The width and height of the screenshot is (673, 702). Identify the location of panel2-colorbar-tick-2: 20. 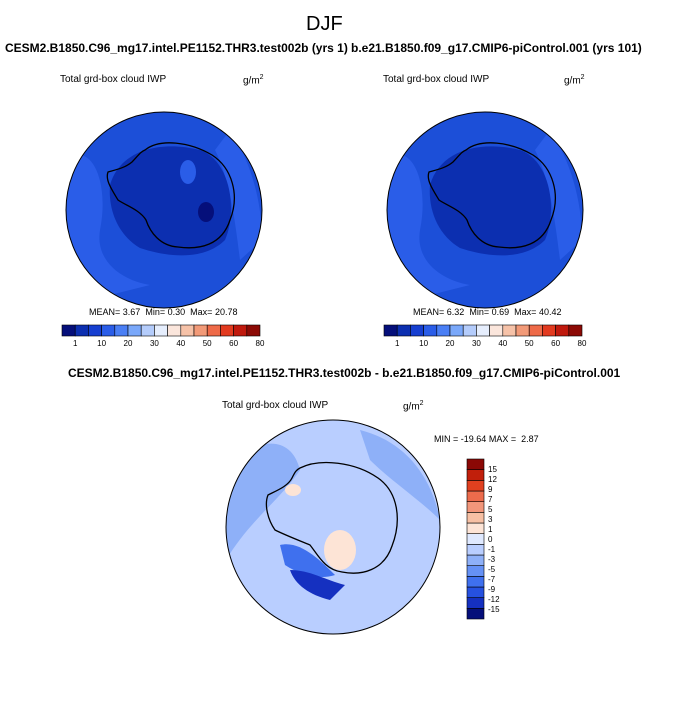
(450, 343).